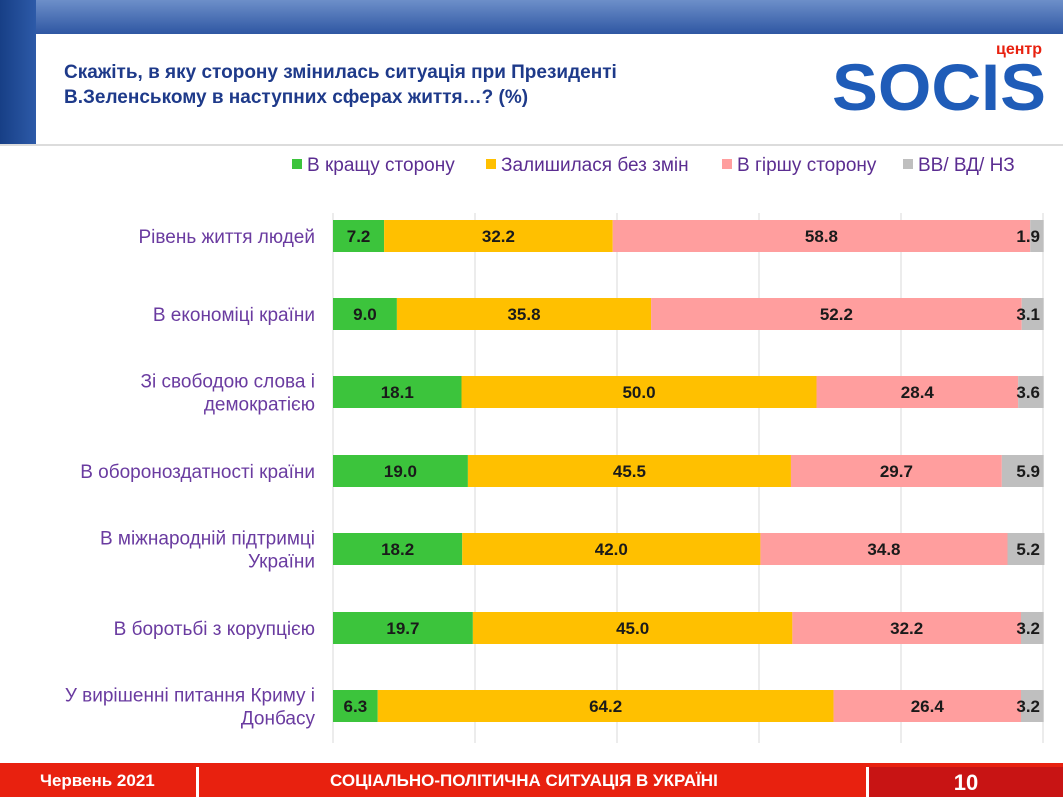  I want to click on logo-main-text: SOCIS, so click(939, 84).